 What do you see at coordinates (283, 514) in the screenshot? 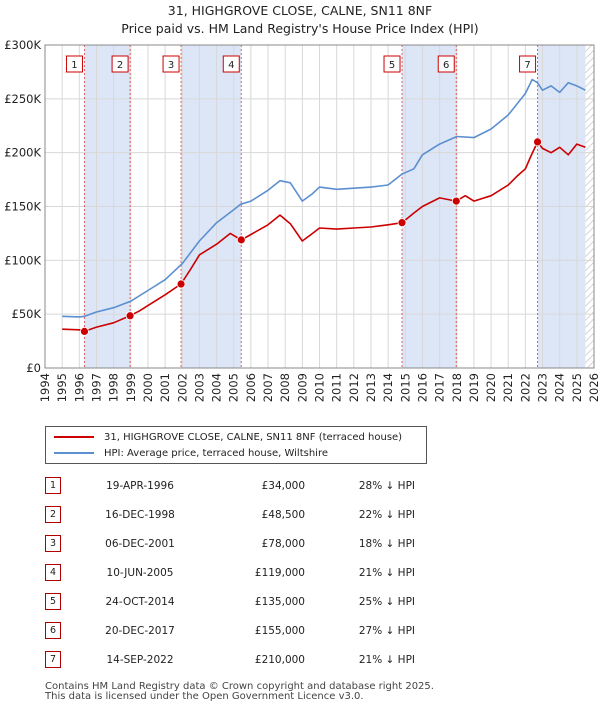
I see `sale-price: £48,500` at bounding box center [283, 514].